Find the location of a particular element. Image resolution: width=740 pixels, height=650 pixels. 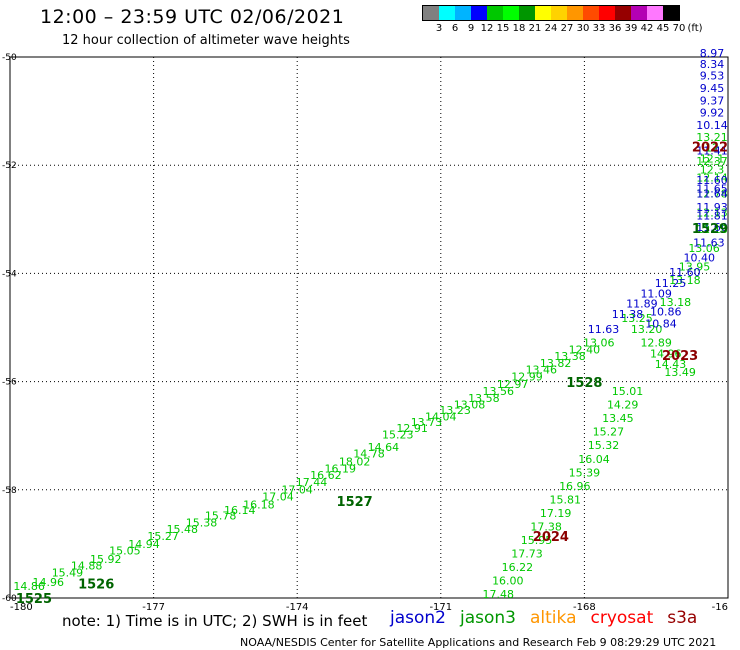

track-label: 1525 is located at coordinates (34, 599).